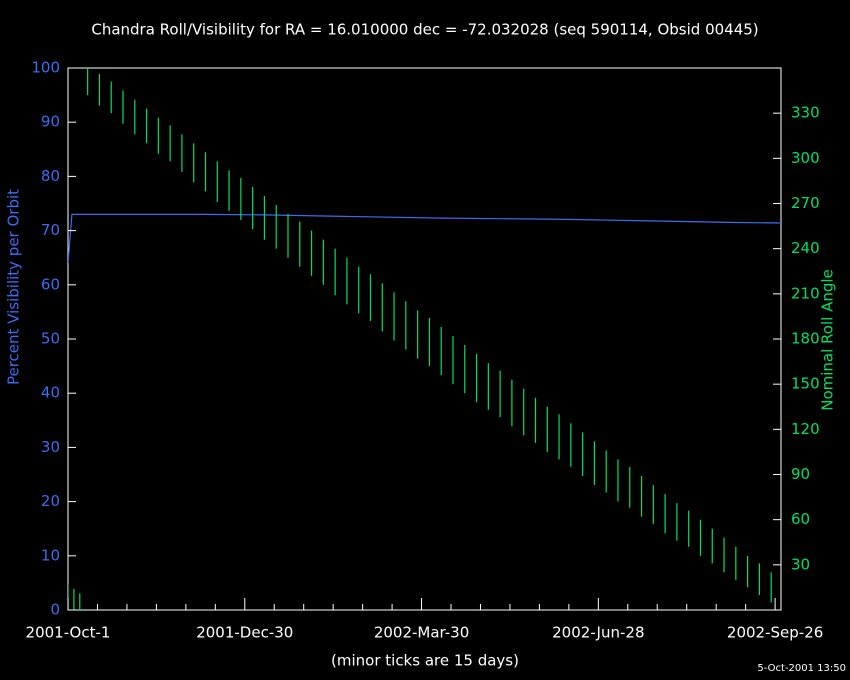 This screenshot has height=680, width=850. Describe the element at coordinates (50, 339) in the screenshot. I see `y-tick-label: 50` at that location.